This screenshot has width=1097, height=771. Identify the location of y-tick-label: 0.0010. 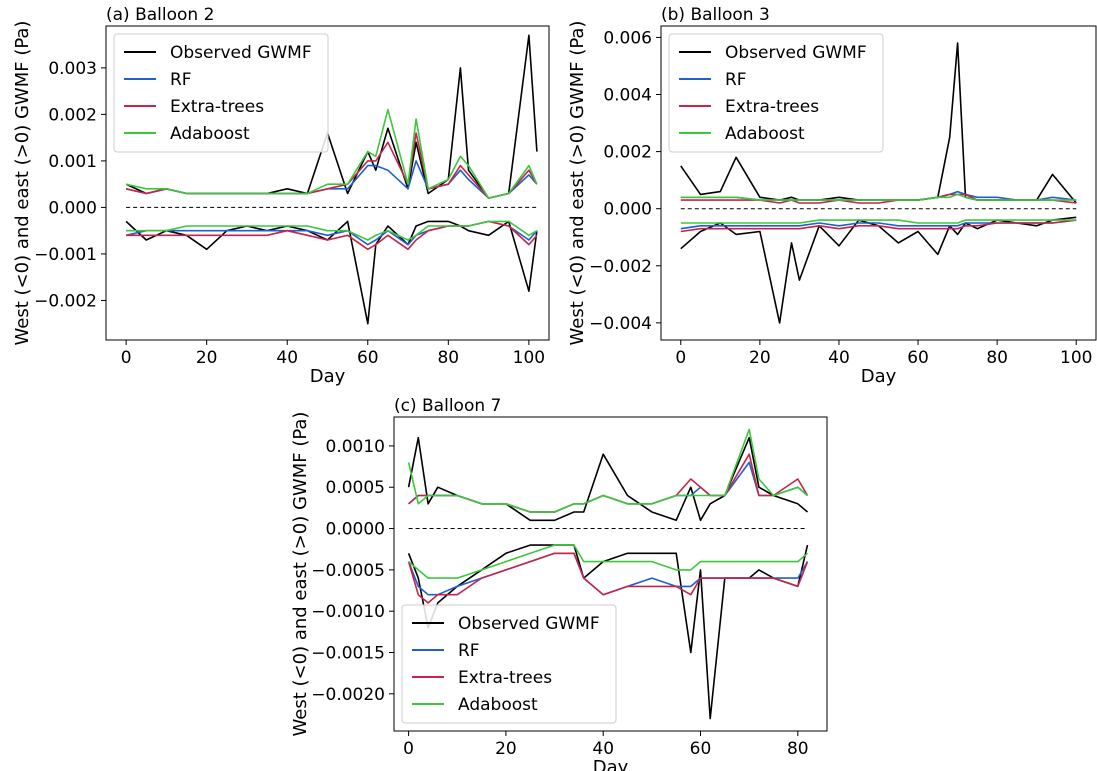
(355, 447).